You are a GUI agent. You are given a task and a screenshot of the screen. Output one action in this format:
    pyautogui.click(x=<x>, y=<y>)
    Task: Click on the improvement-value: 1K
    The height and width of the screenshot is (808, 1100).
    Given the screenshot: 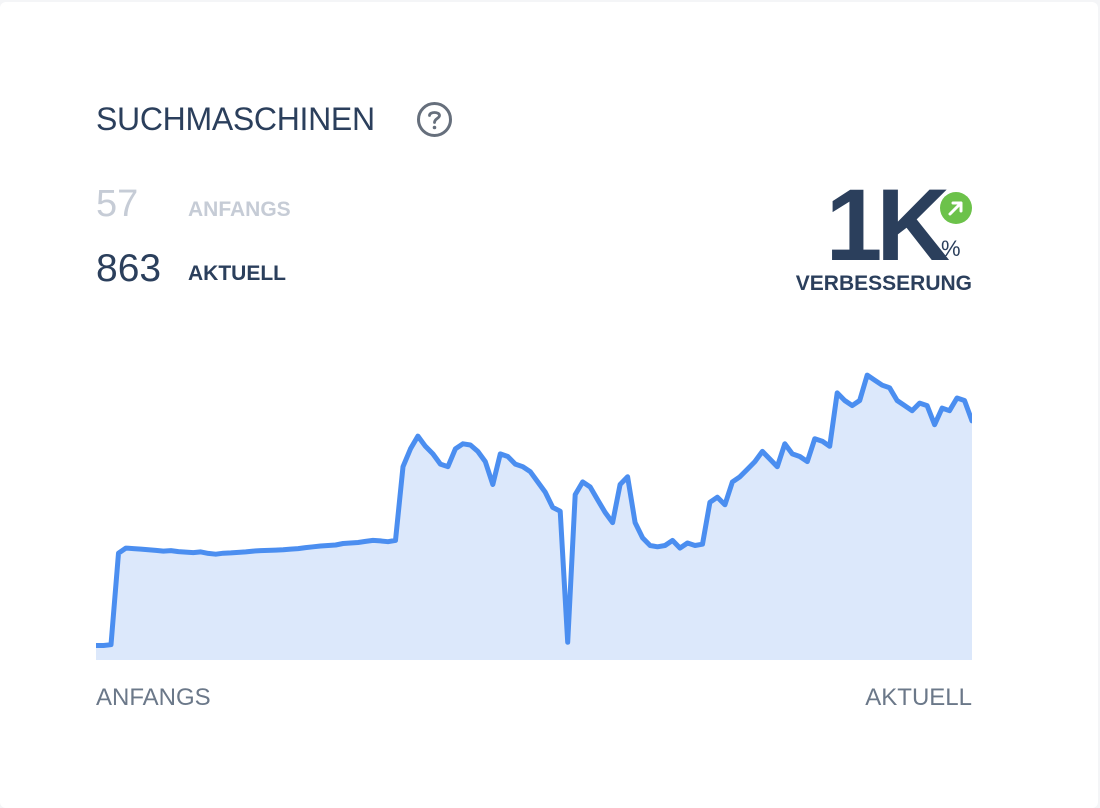 What is the action you would take?
    pyautogui.click(x=887, y=225)
    